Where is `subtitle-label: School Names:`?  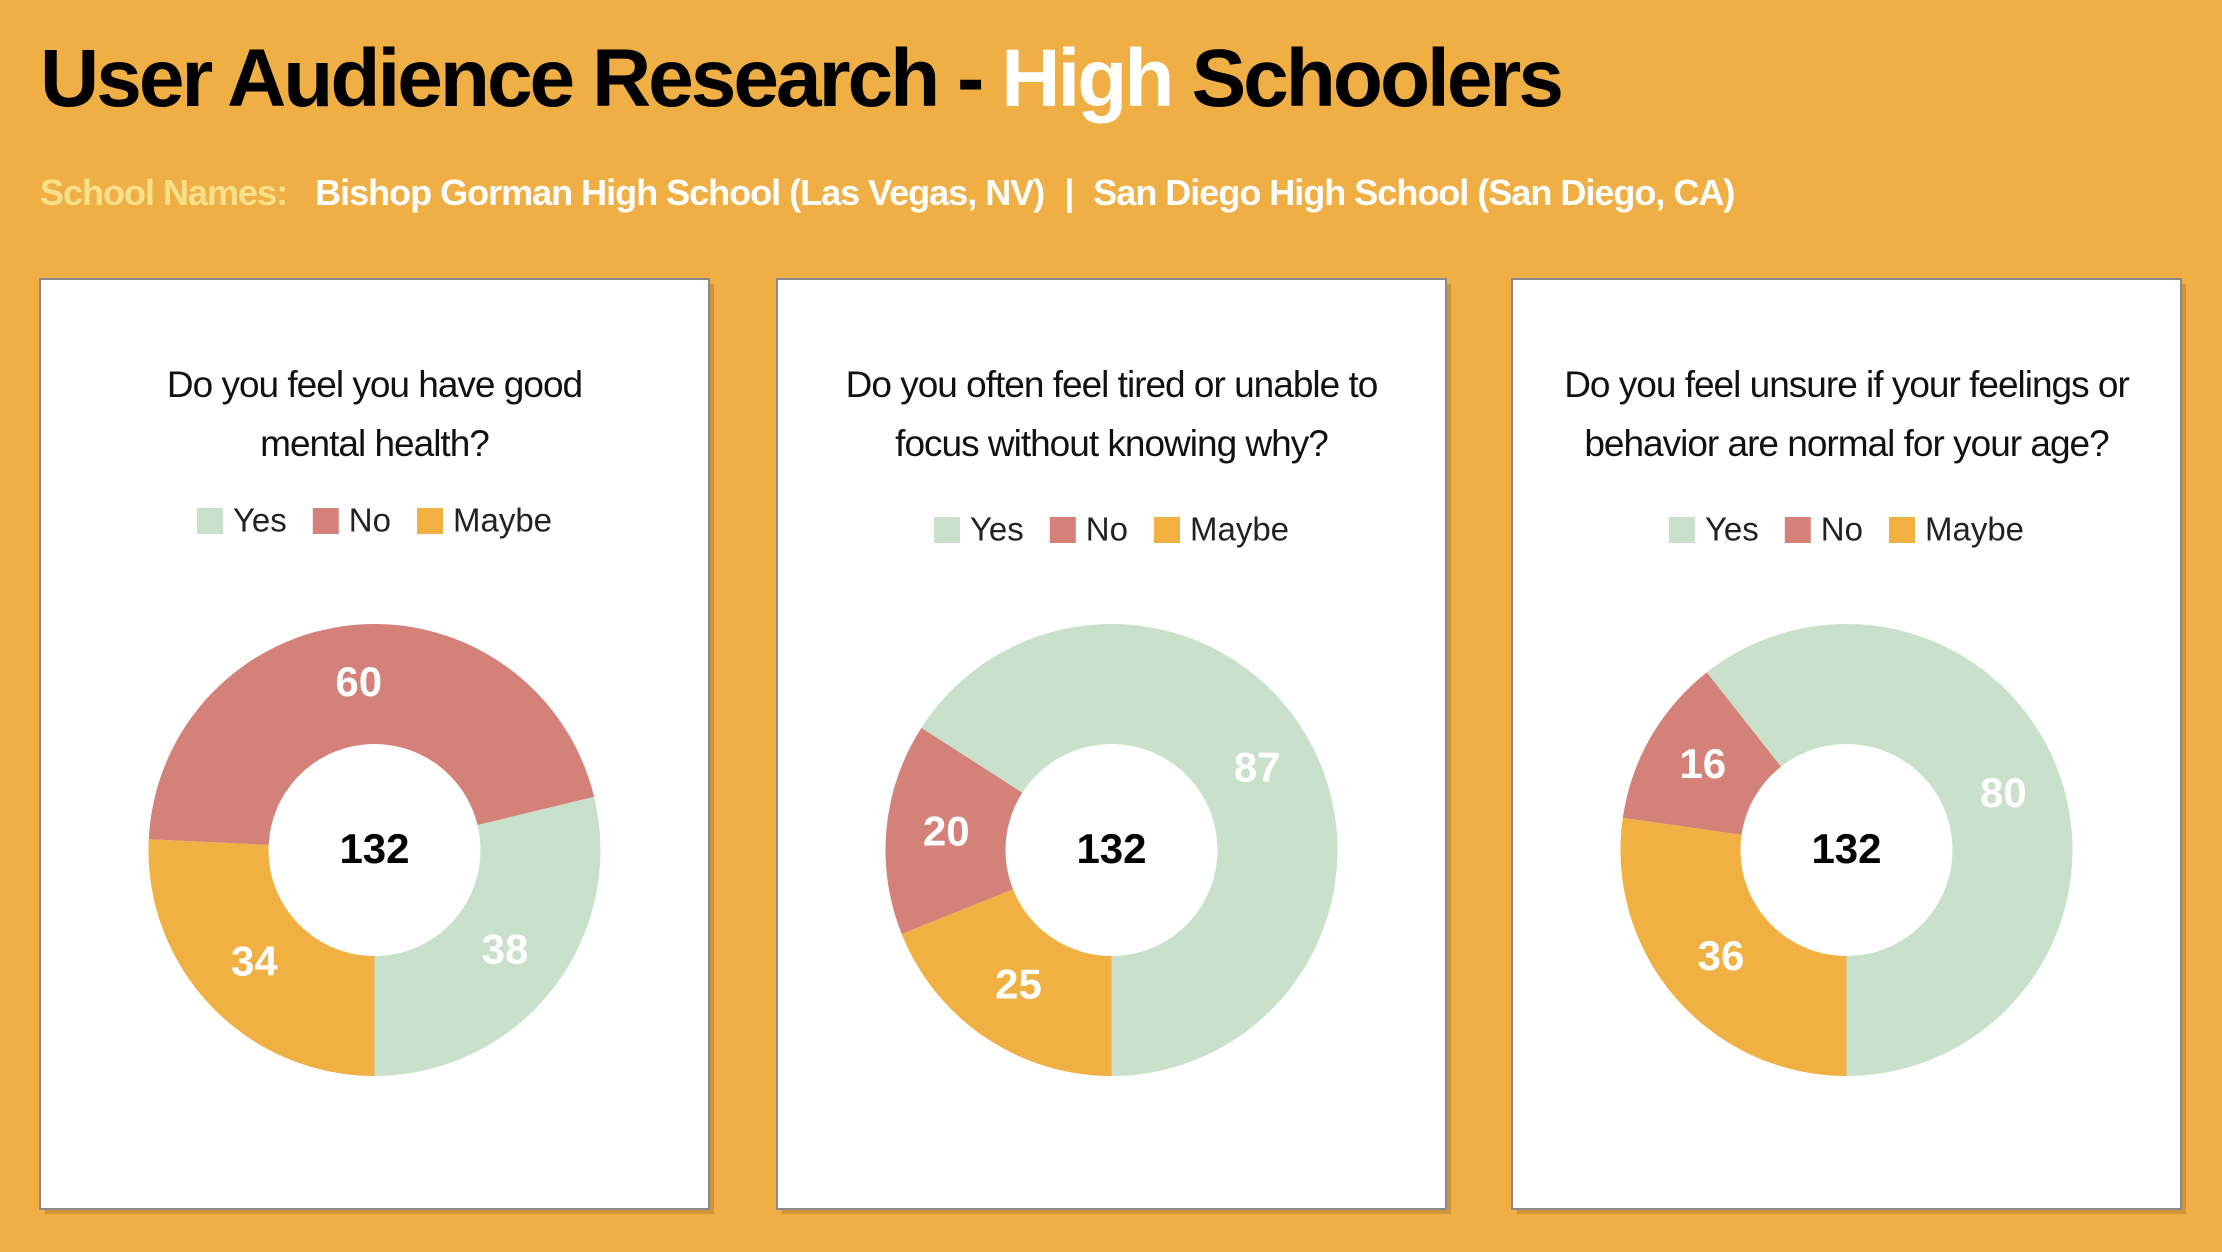
subtitle-label: School Names: is located at coordinates (163, 192).